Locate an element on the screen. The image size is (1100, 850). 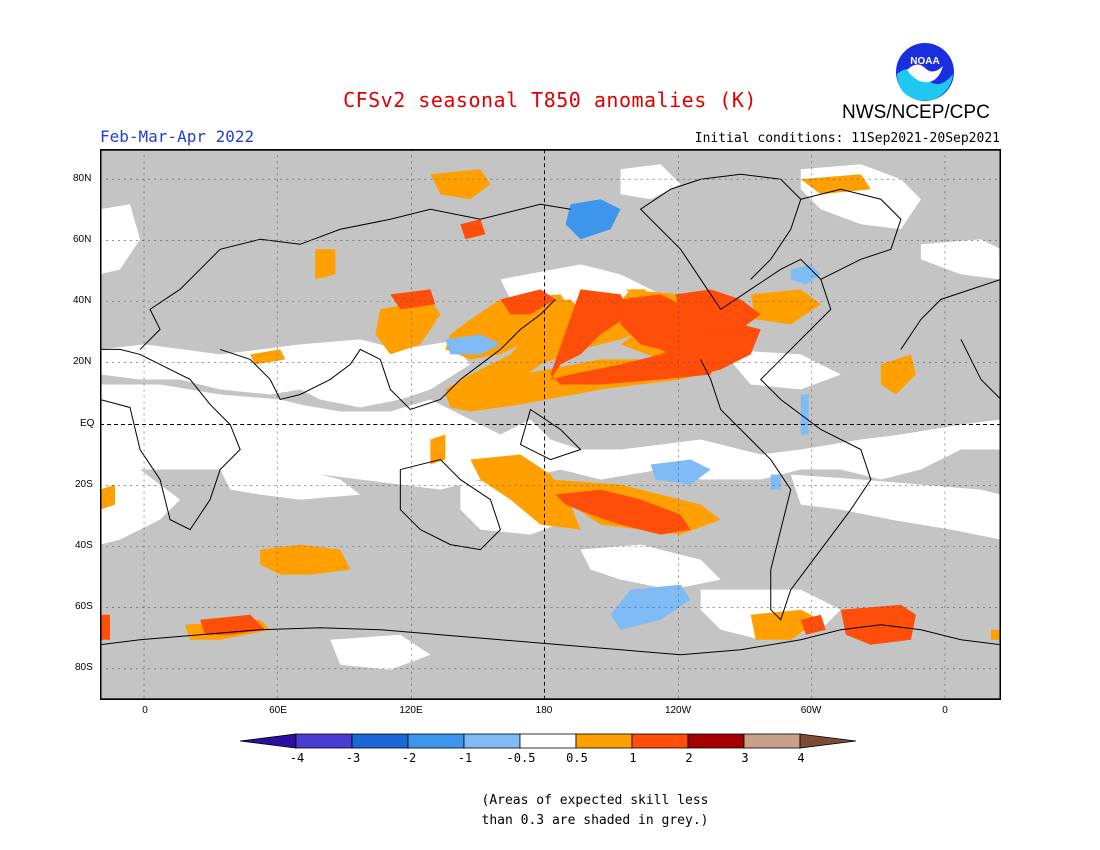
noaa-logo: NOAA is located at coordinates (925, 72).